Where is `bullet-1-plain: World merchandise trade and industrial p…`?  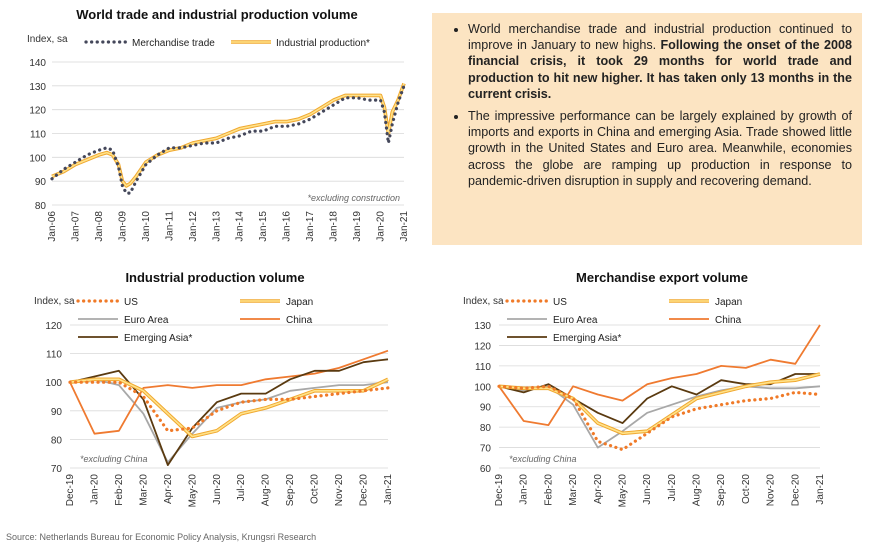 bullet-1-plain: World merchandise trade and industrial p… is located at coordinates (660, 37).